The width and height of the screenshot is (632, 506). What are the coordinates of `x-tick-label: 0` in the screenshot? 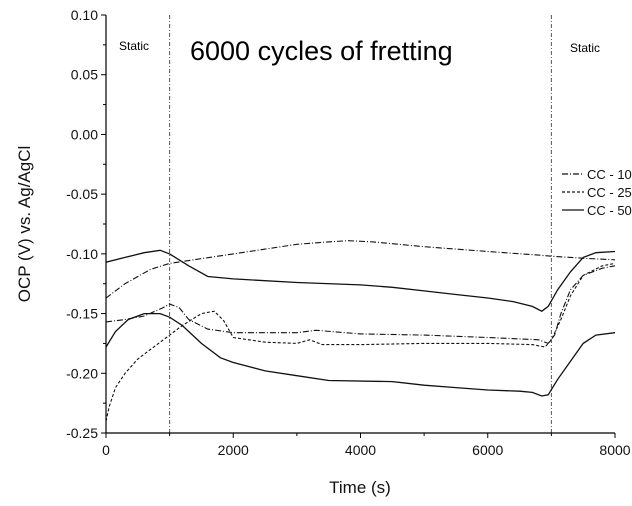 It's located at (106, 450).